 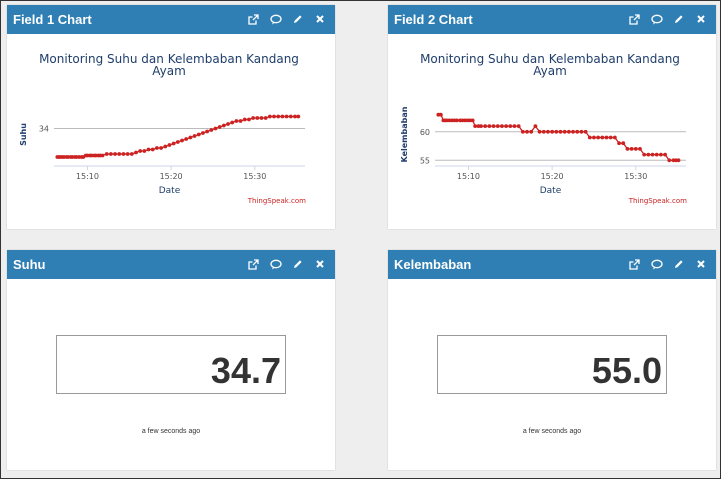 I want to click on kelembaban-panel-icons, so click(x=667, y=264).